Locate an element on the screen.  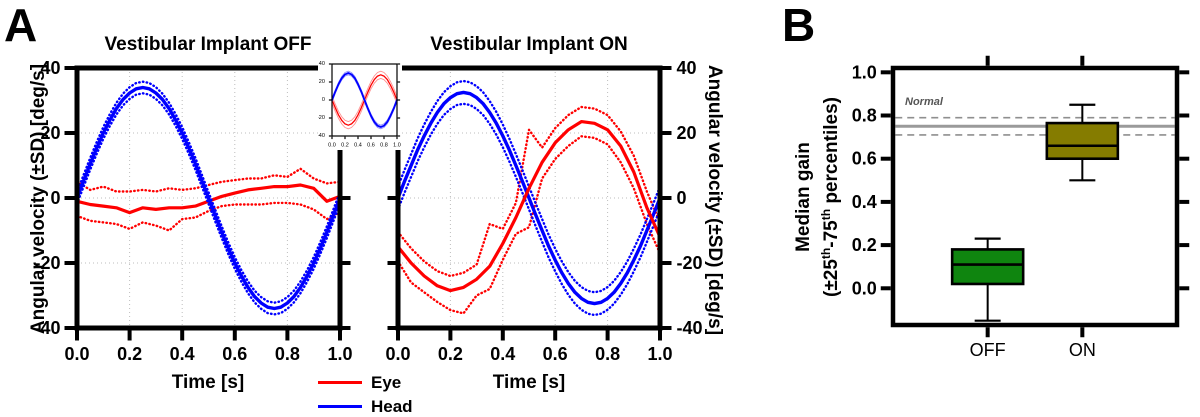
vi_on-series-head is located at coordinates (529, 198).